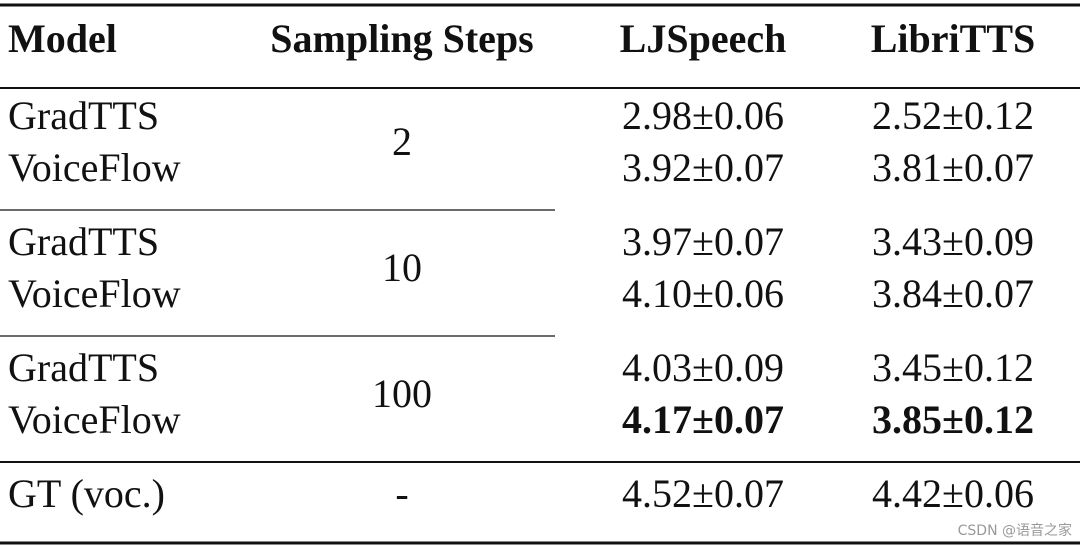 This screenshot has width=1080, height=550. I want to click on ljspeech-score: 4.52±0.07, so click(703, 493).